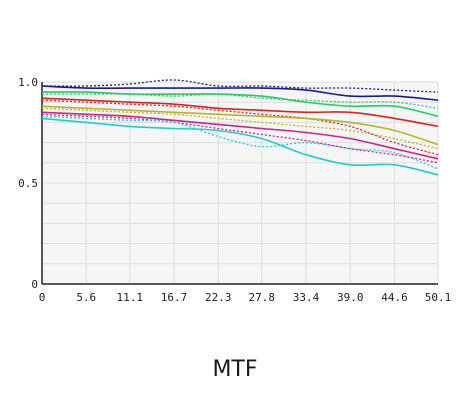  What do you see at coordinates (28, 82) in the screenshot?
I see `y-tick-label: 1.0` at bounding box center [28, 82].